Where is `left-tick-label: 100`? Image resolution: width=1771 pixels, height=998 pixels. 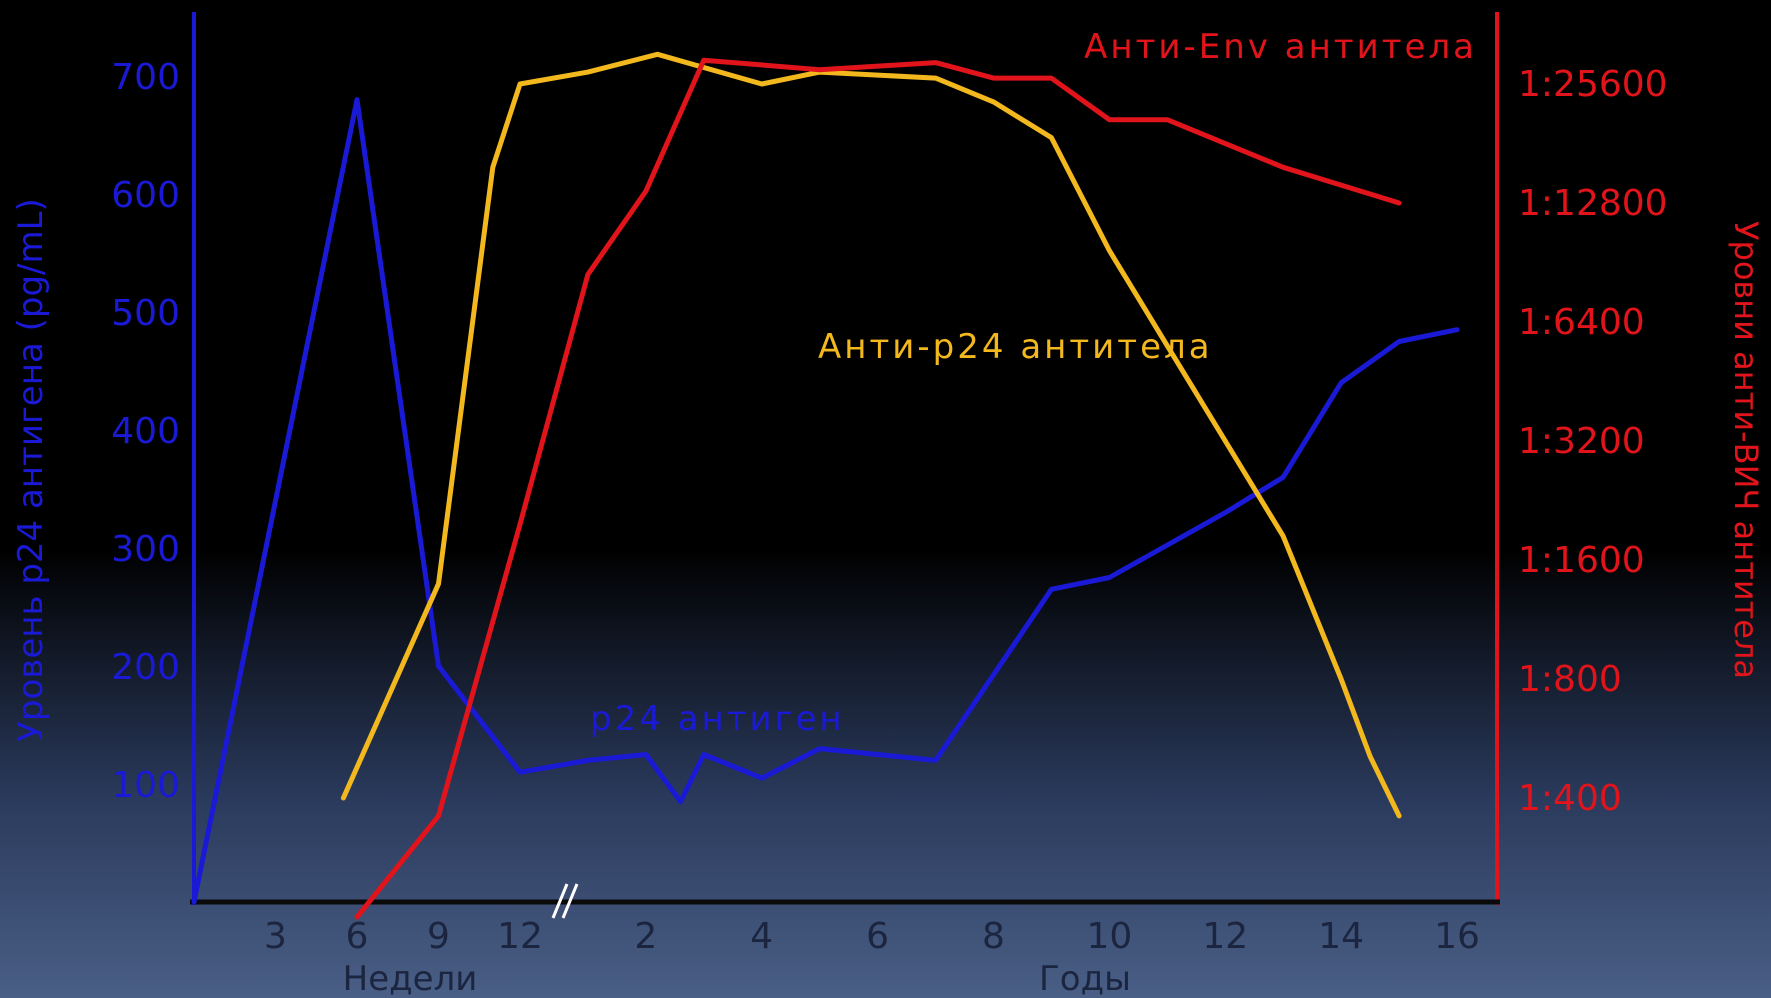
left-tick-label: 100 is located at coordinates (145, 785).